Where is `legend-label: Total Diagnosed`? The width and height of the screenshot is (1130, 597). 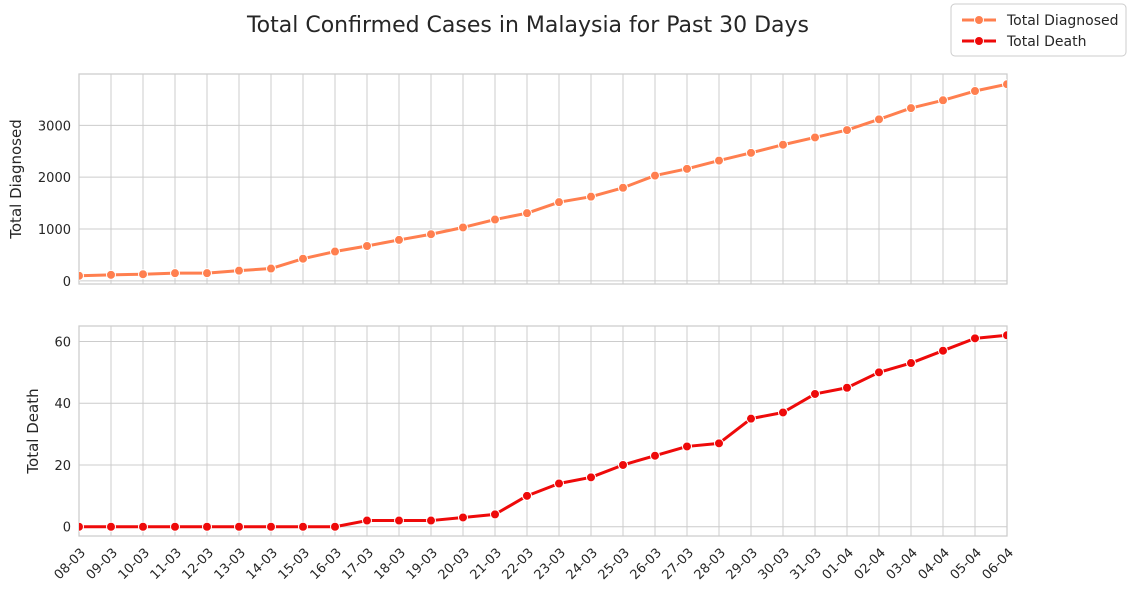
legend-label: Total Diagnosed is located at coordinates (1062, 21).